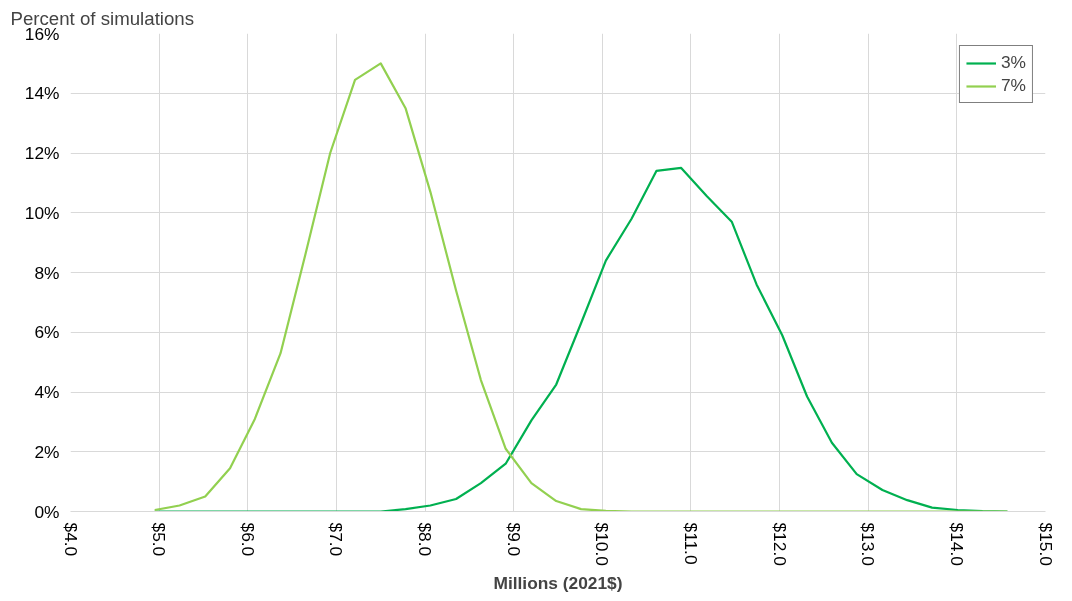  I want to click on x-tick-label: $15.0, so click(1045, 544).